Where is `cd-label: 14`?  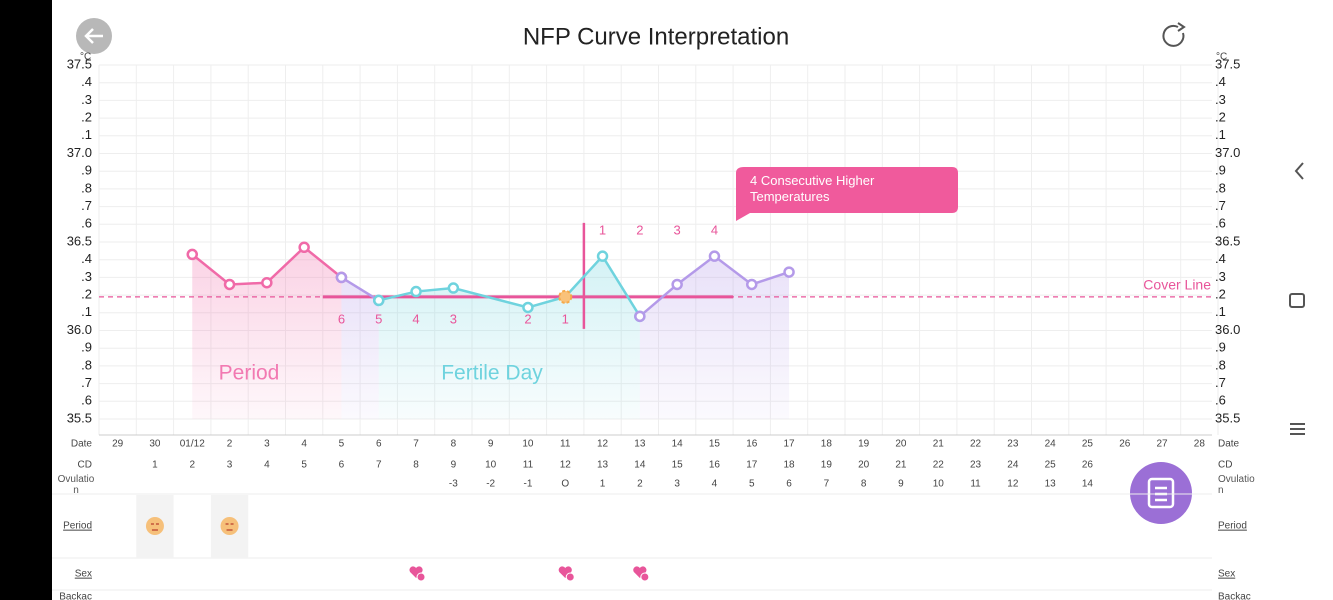
cd-label: 14 is located at coordinates (640, 465).